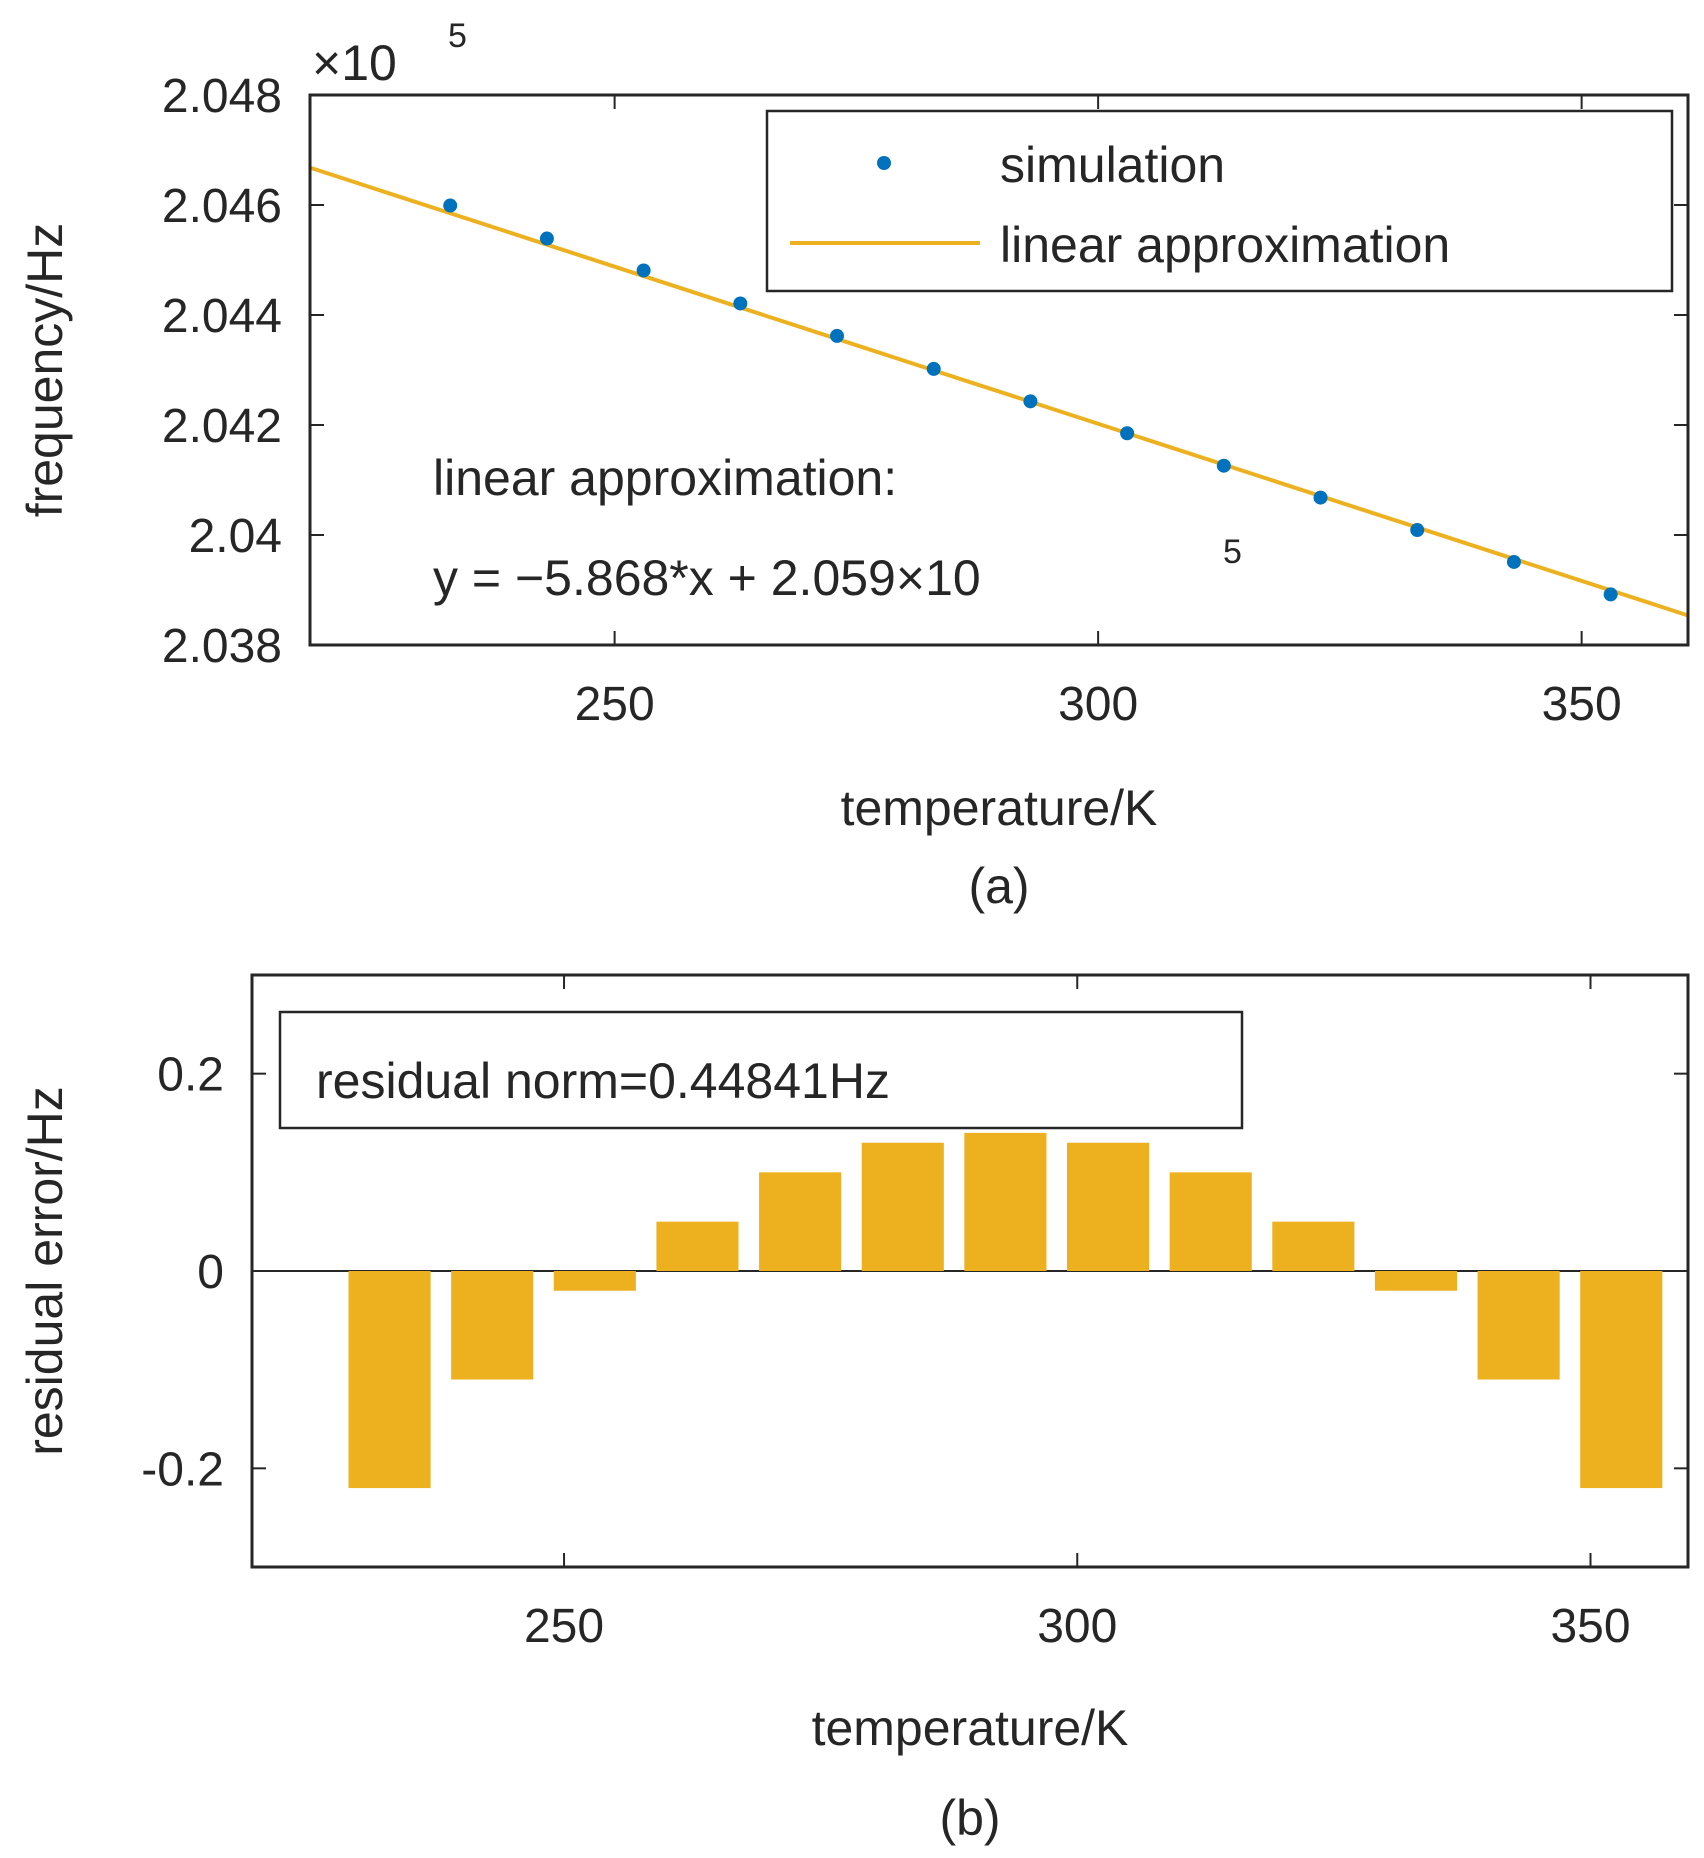  I want to click on y-axis-label-a: frequency/Hz, so click(45, 370).